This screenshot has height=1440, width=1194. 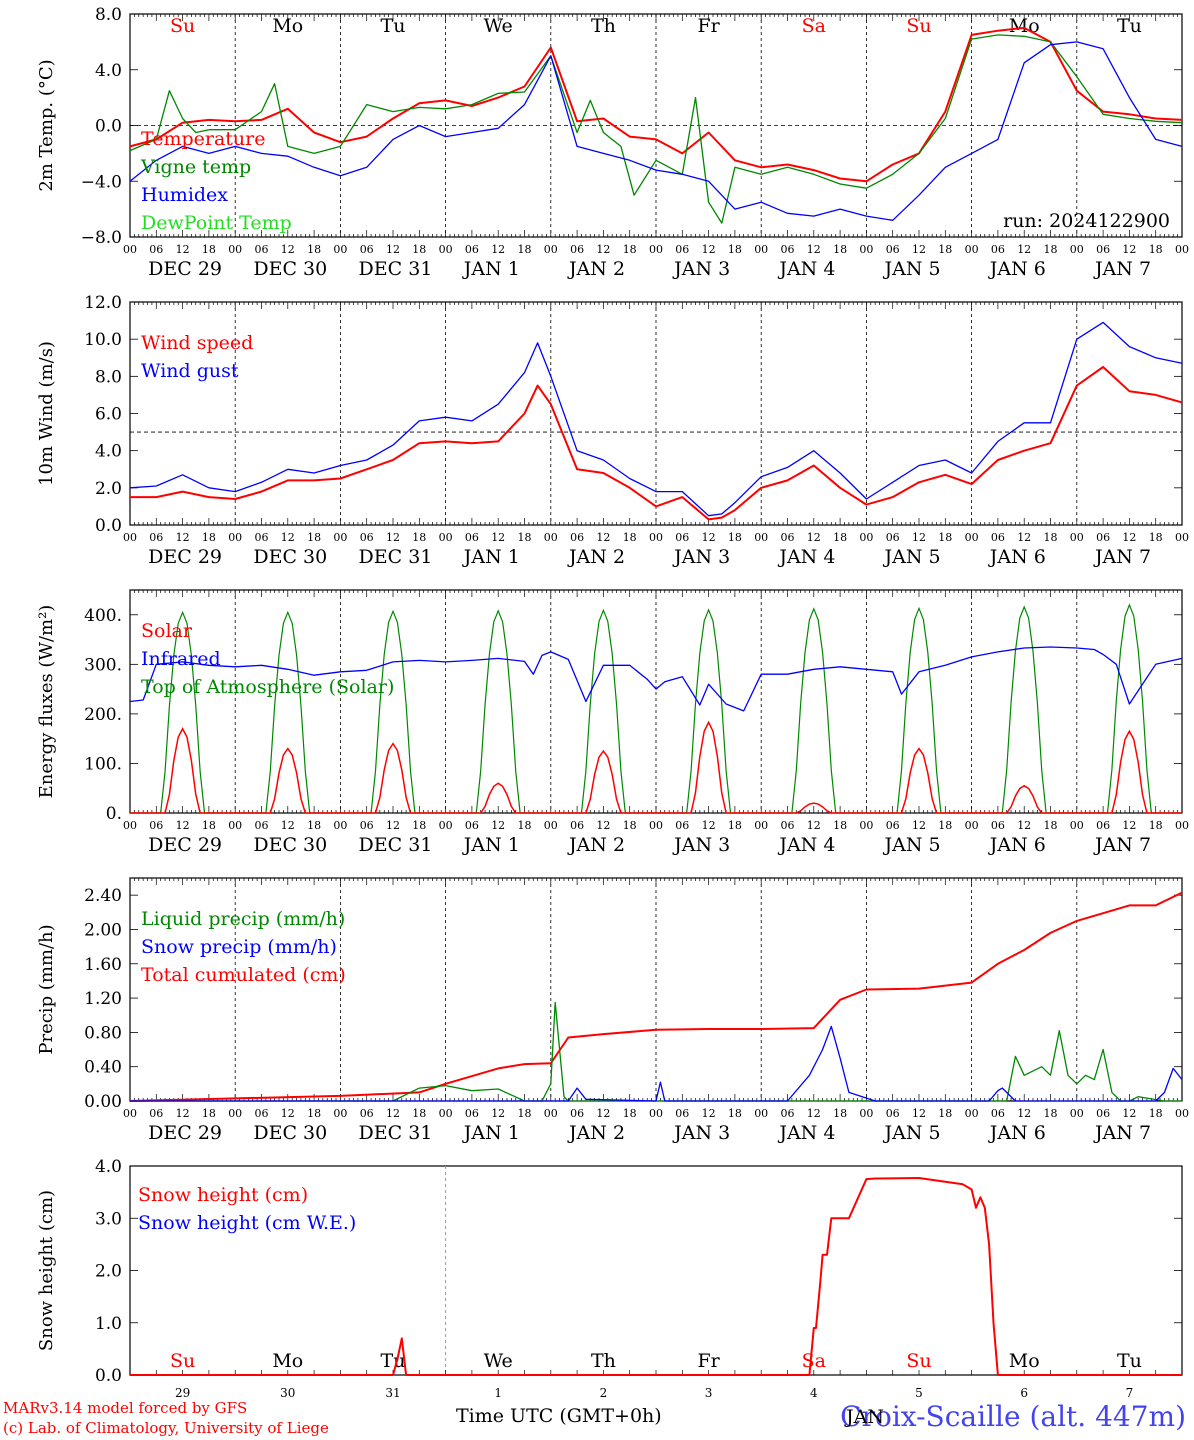 What do you see at coordinates (46, 702) in the screenshot?
I see `y-axis-label: Energy fluxes (W/m²)` at bounding box center [46, 702].